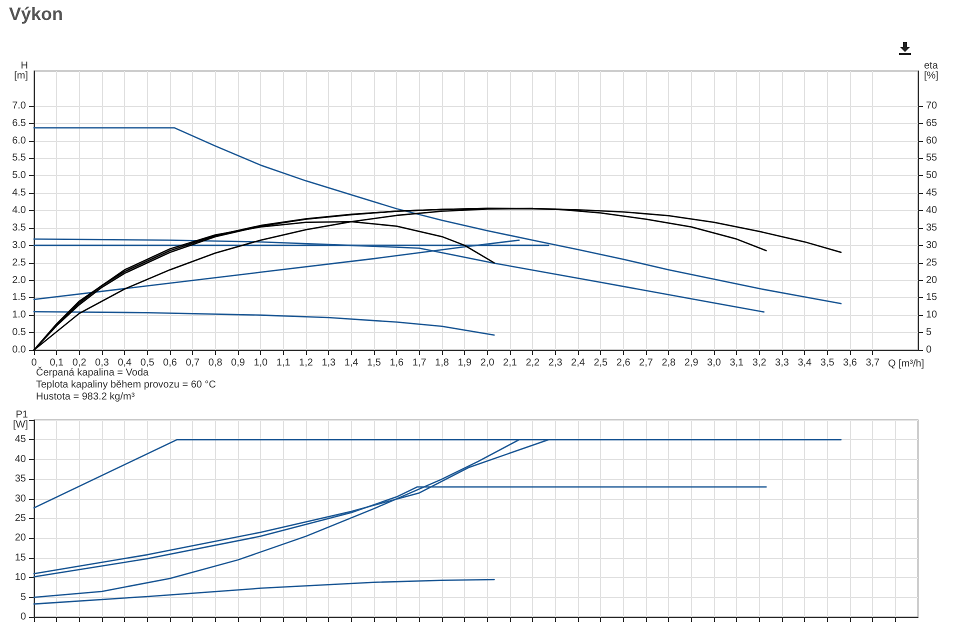 The width and height of the screenshot is (953, 636). I want to click on y-tick-label: 3.0, so click(19, 245).